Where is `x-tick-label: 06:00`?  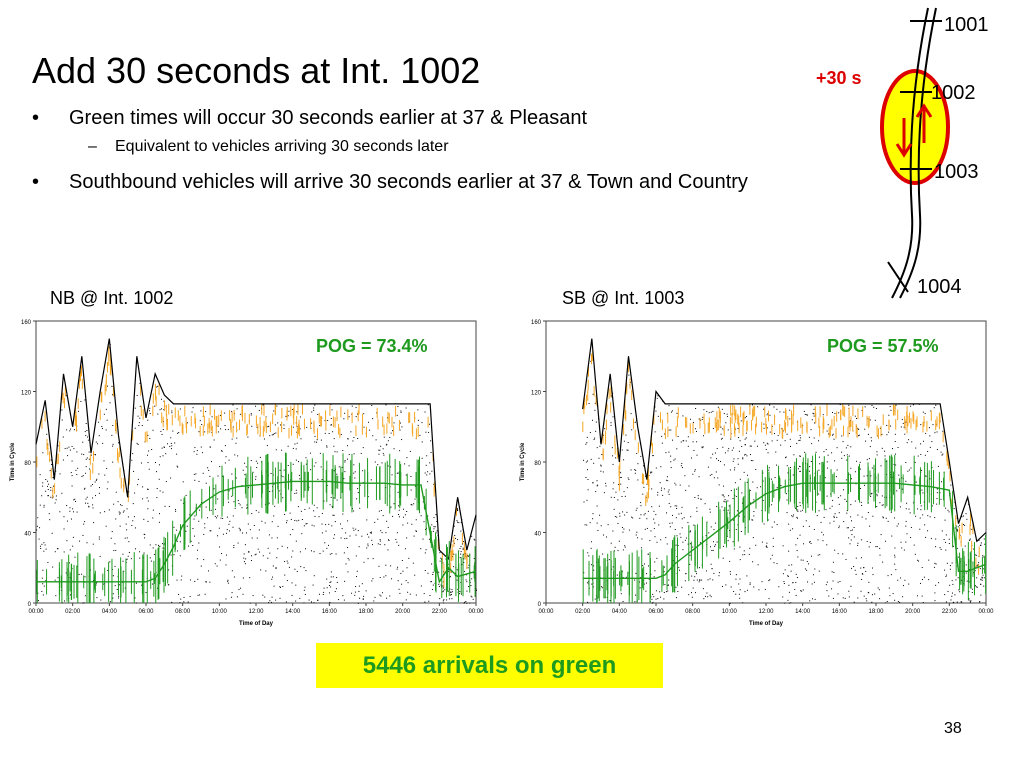
x-tick-label: 06:00 is located at coordinates (146, 612).